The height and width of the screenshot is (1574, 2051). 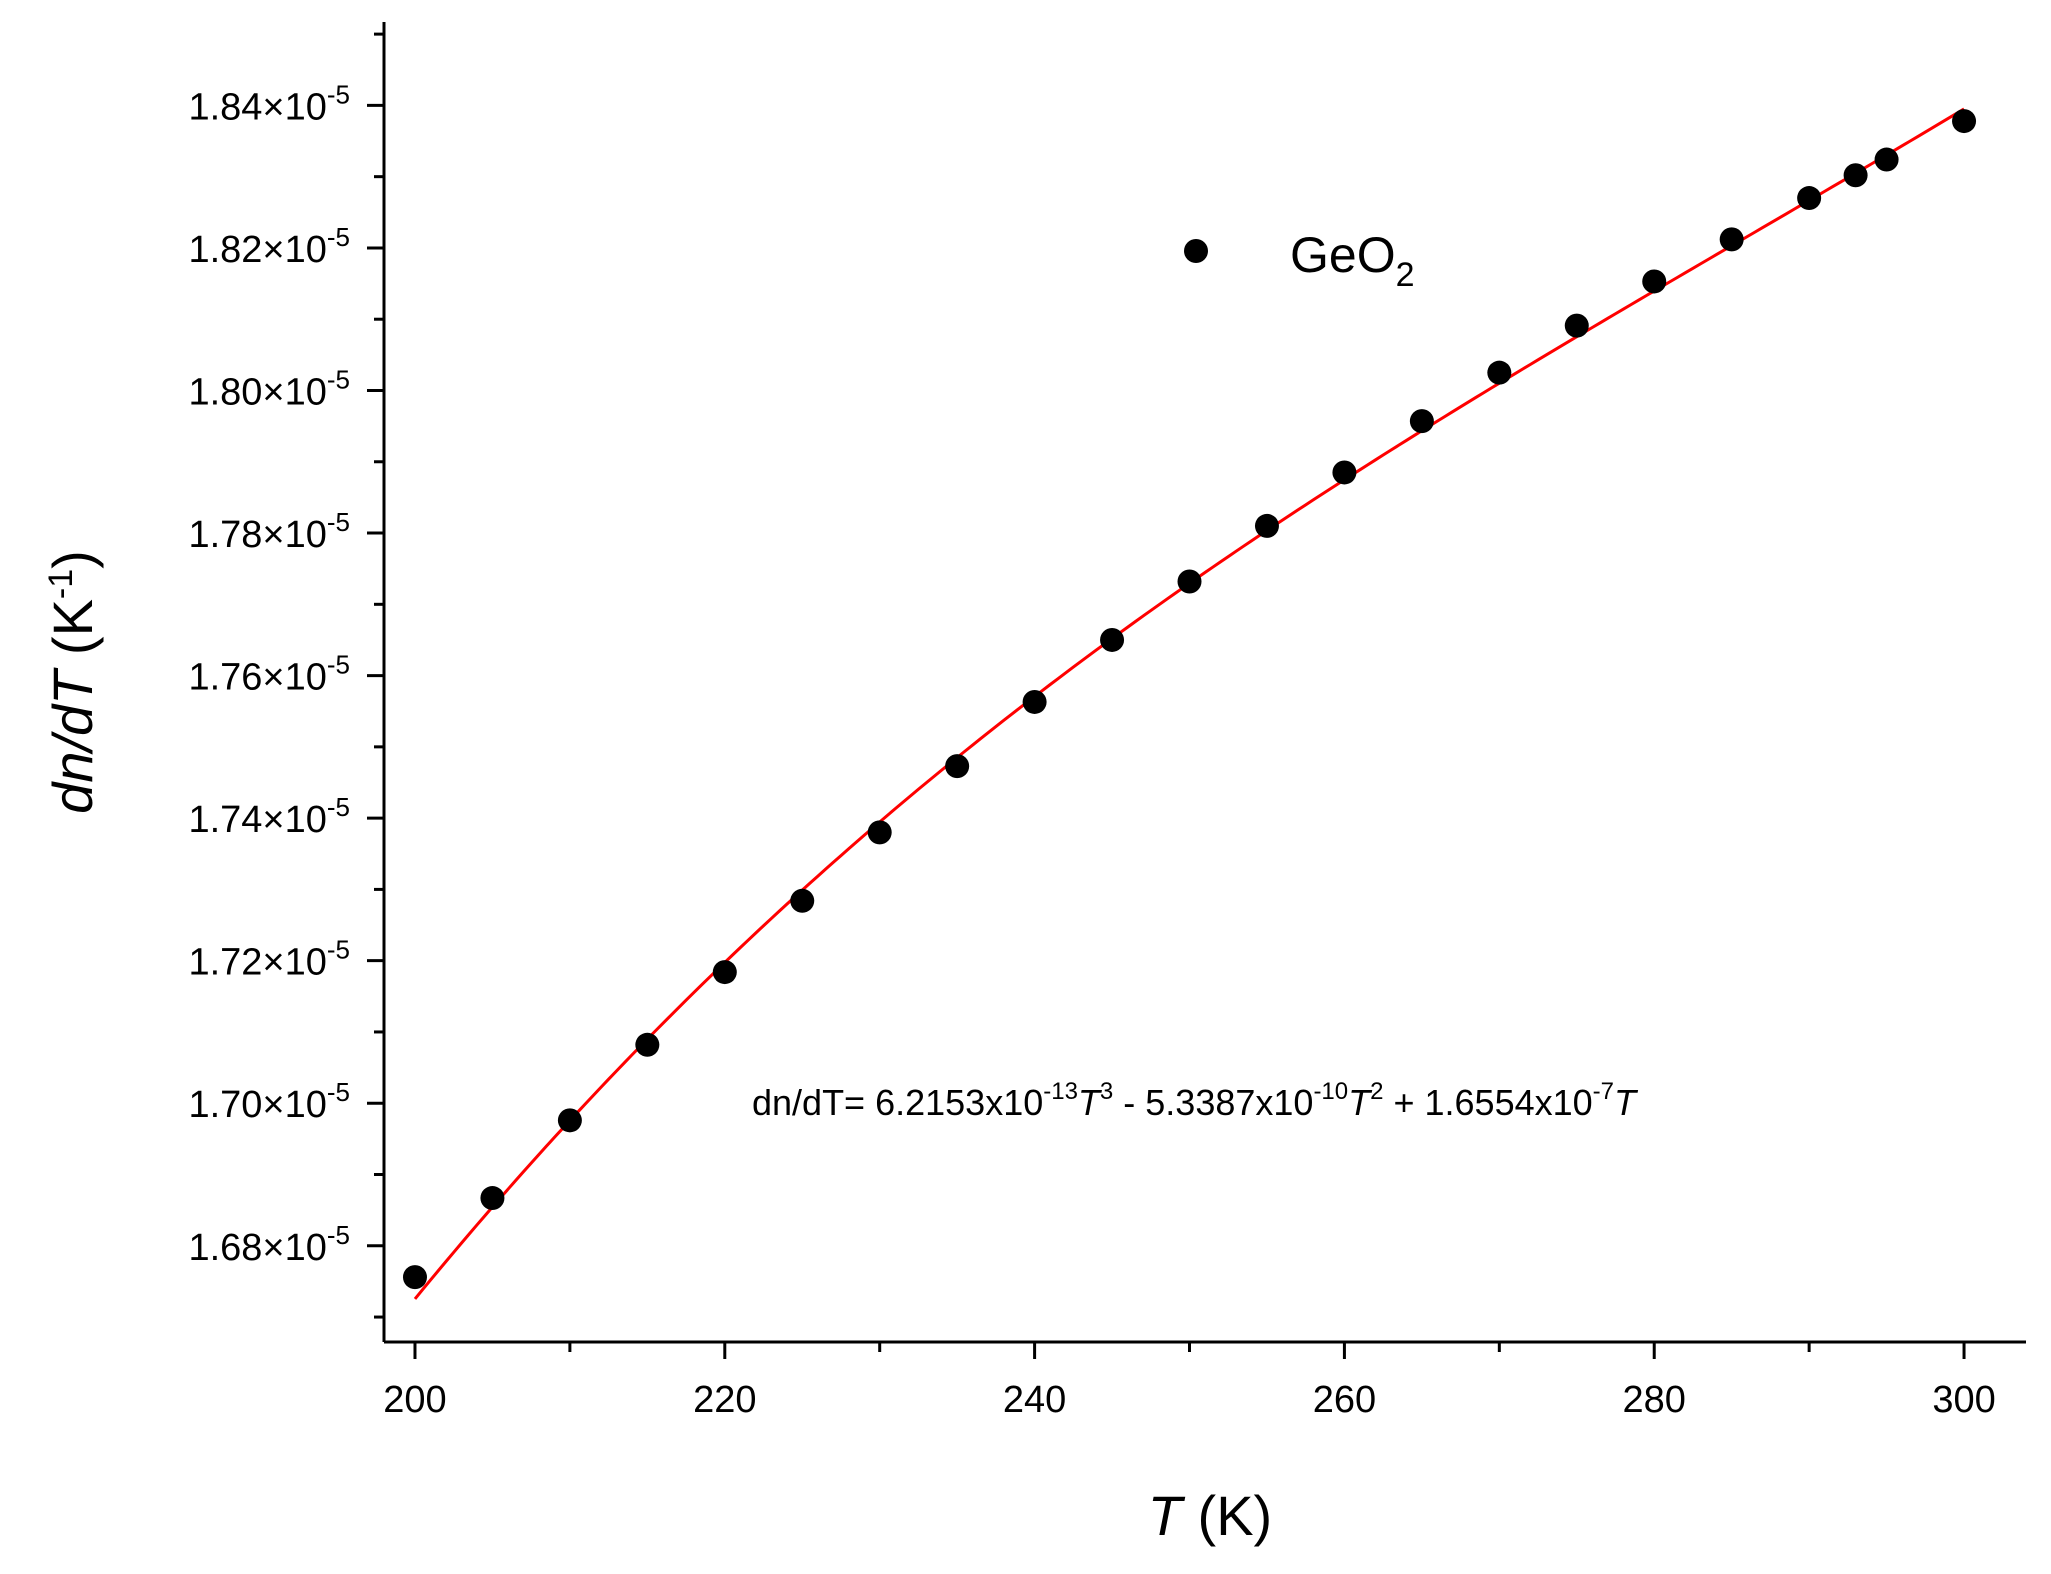 What do you see at coordinates (269, 816) in the screenshot?
I see `y-tick-label: 1.74×10⁻⁵` at bounding box center [269, 816].